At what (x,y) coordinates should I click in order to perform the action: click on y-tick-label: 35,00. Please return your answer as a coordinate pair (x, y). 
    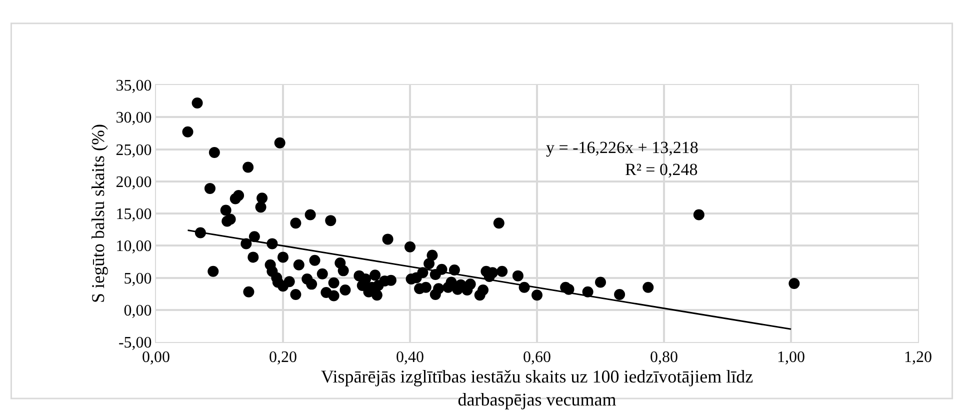
    Looking at the image, I should click on (134, 86).